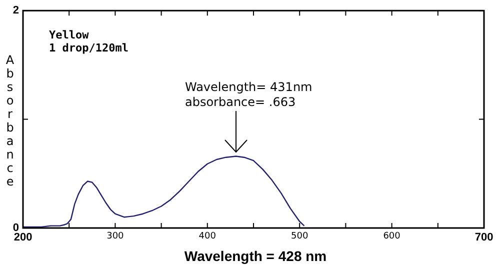 Image resolution: width=497 pixels, height=266 pixels. What do you see at coordinates (88, 48) in the screenshot?
I see `text: 1 drop/120ml` at bounding box center [88, 48].